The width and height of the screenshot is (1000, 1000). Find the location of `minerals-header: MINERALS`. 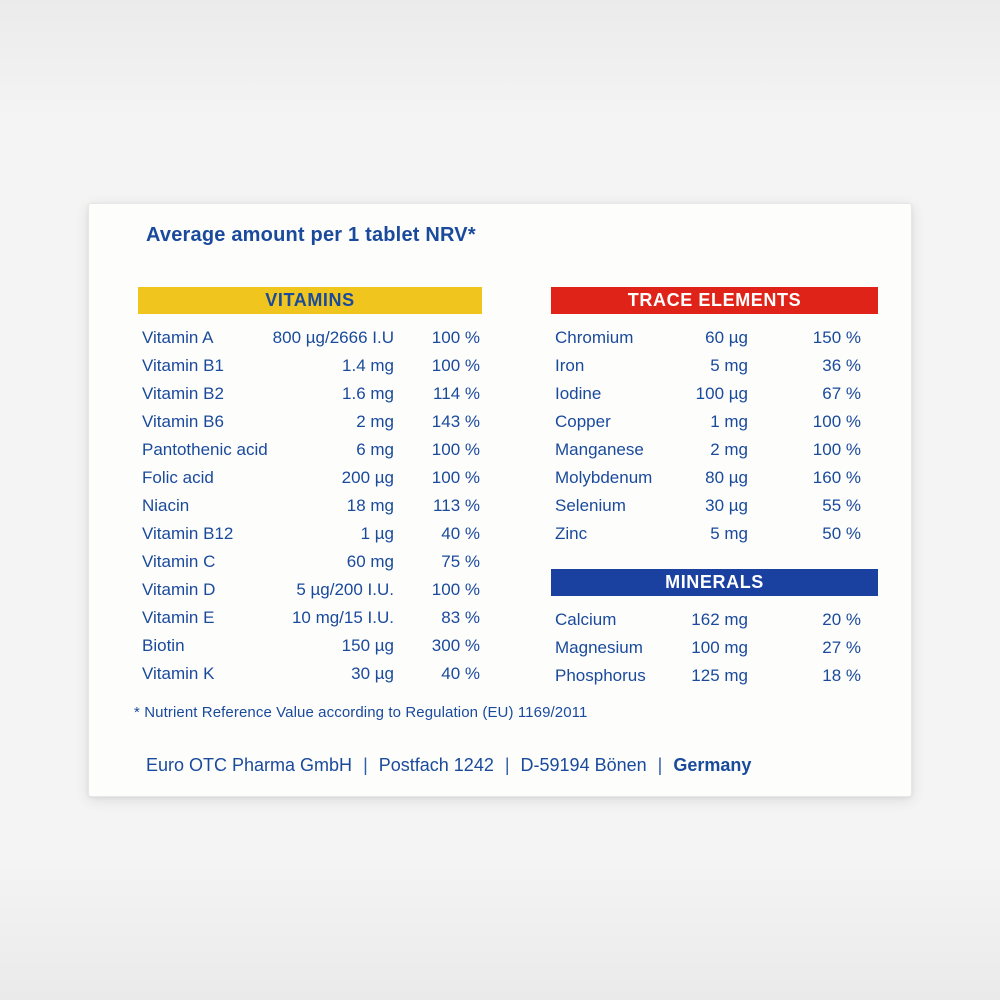

minerals-header: MINERALS is located at coordinates (714, 582).